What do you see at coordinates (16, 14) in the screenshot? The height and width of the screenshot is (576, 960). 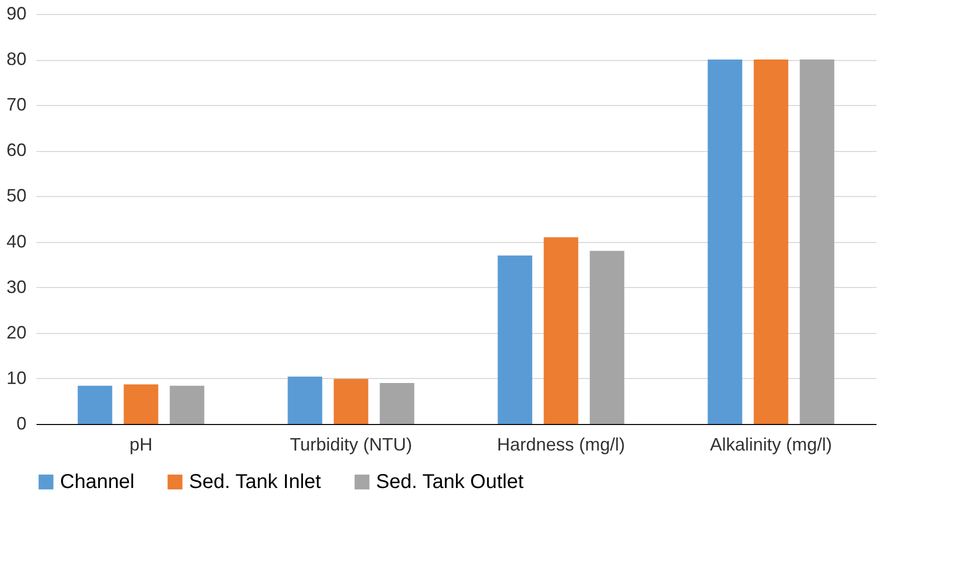 I see `y-tick-label: 90` at bounding box center [16, 14].